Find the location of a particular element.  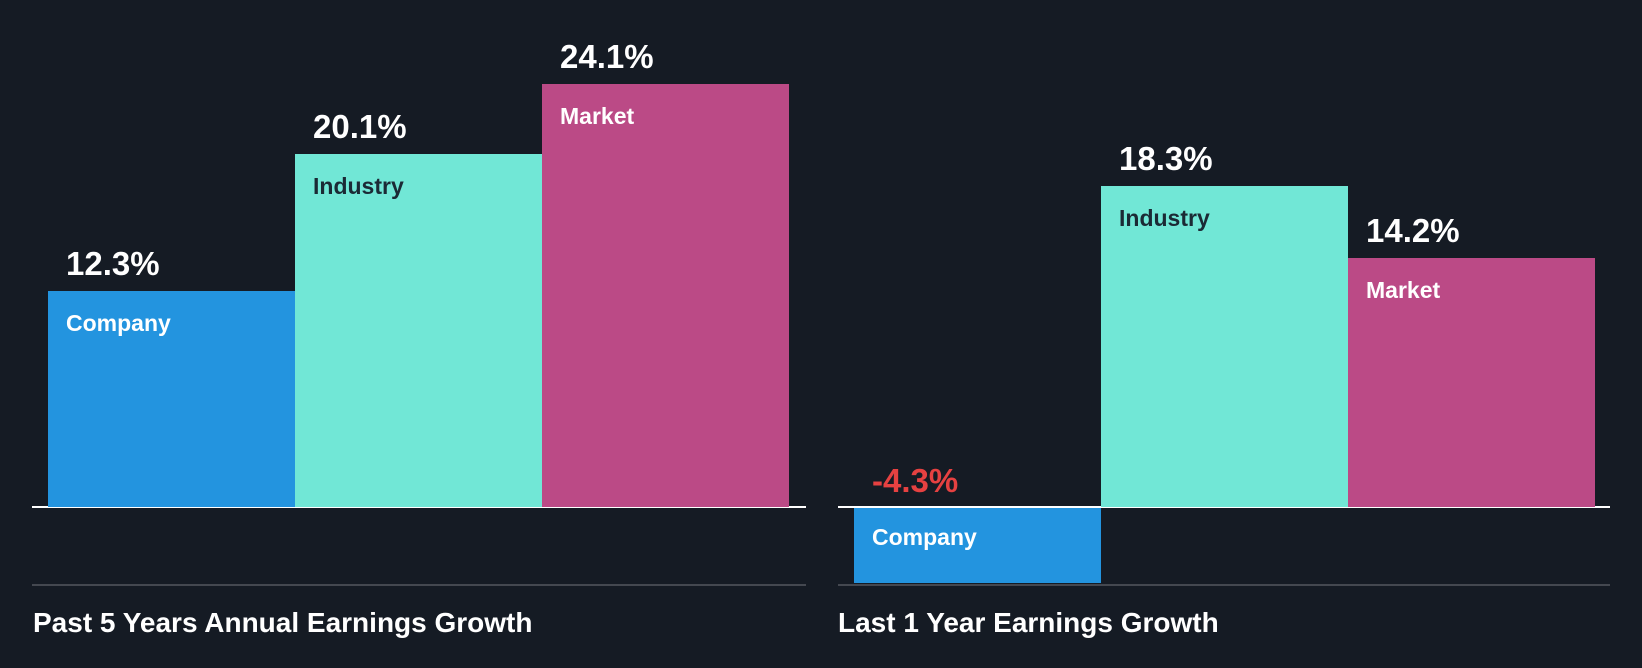

chart-title: Past 5 Years Annual Earnings Growth is located at coordinates (283, 622).